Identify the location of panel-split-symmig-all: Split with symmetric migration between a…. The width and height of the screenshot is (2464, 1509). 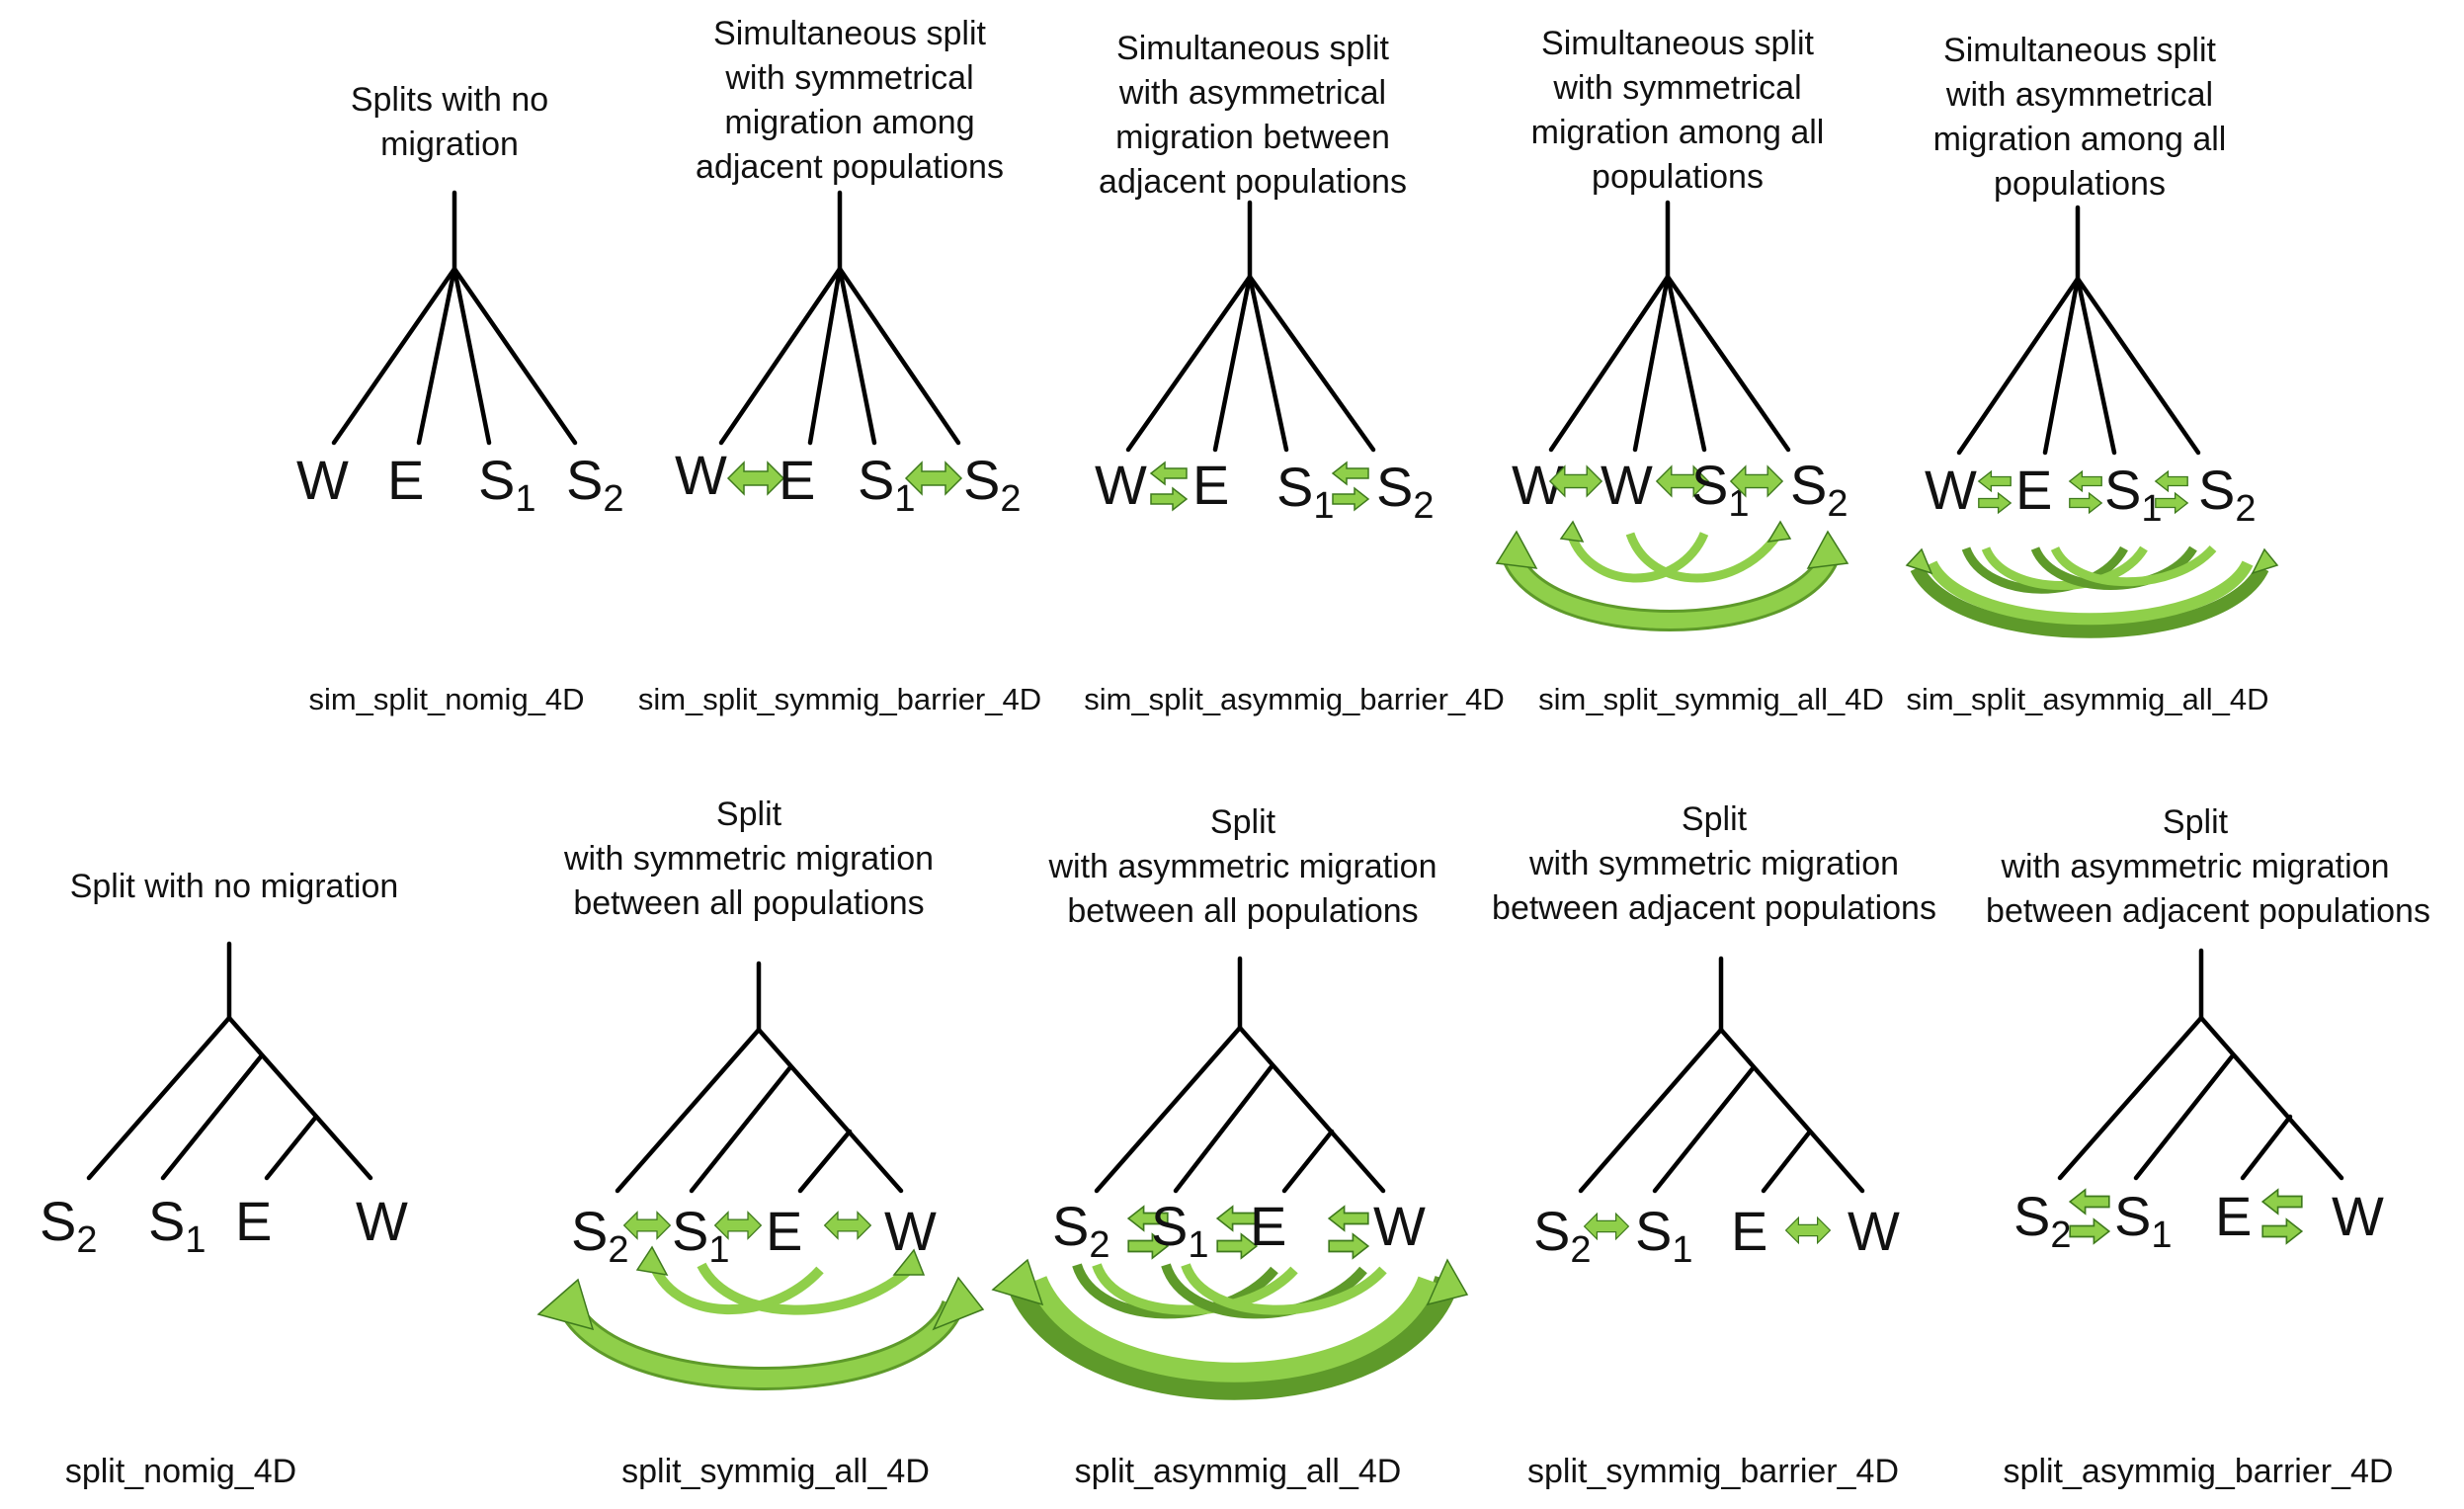
(760, 1143).